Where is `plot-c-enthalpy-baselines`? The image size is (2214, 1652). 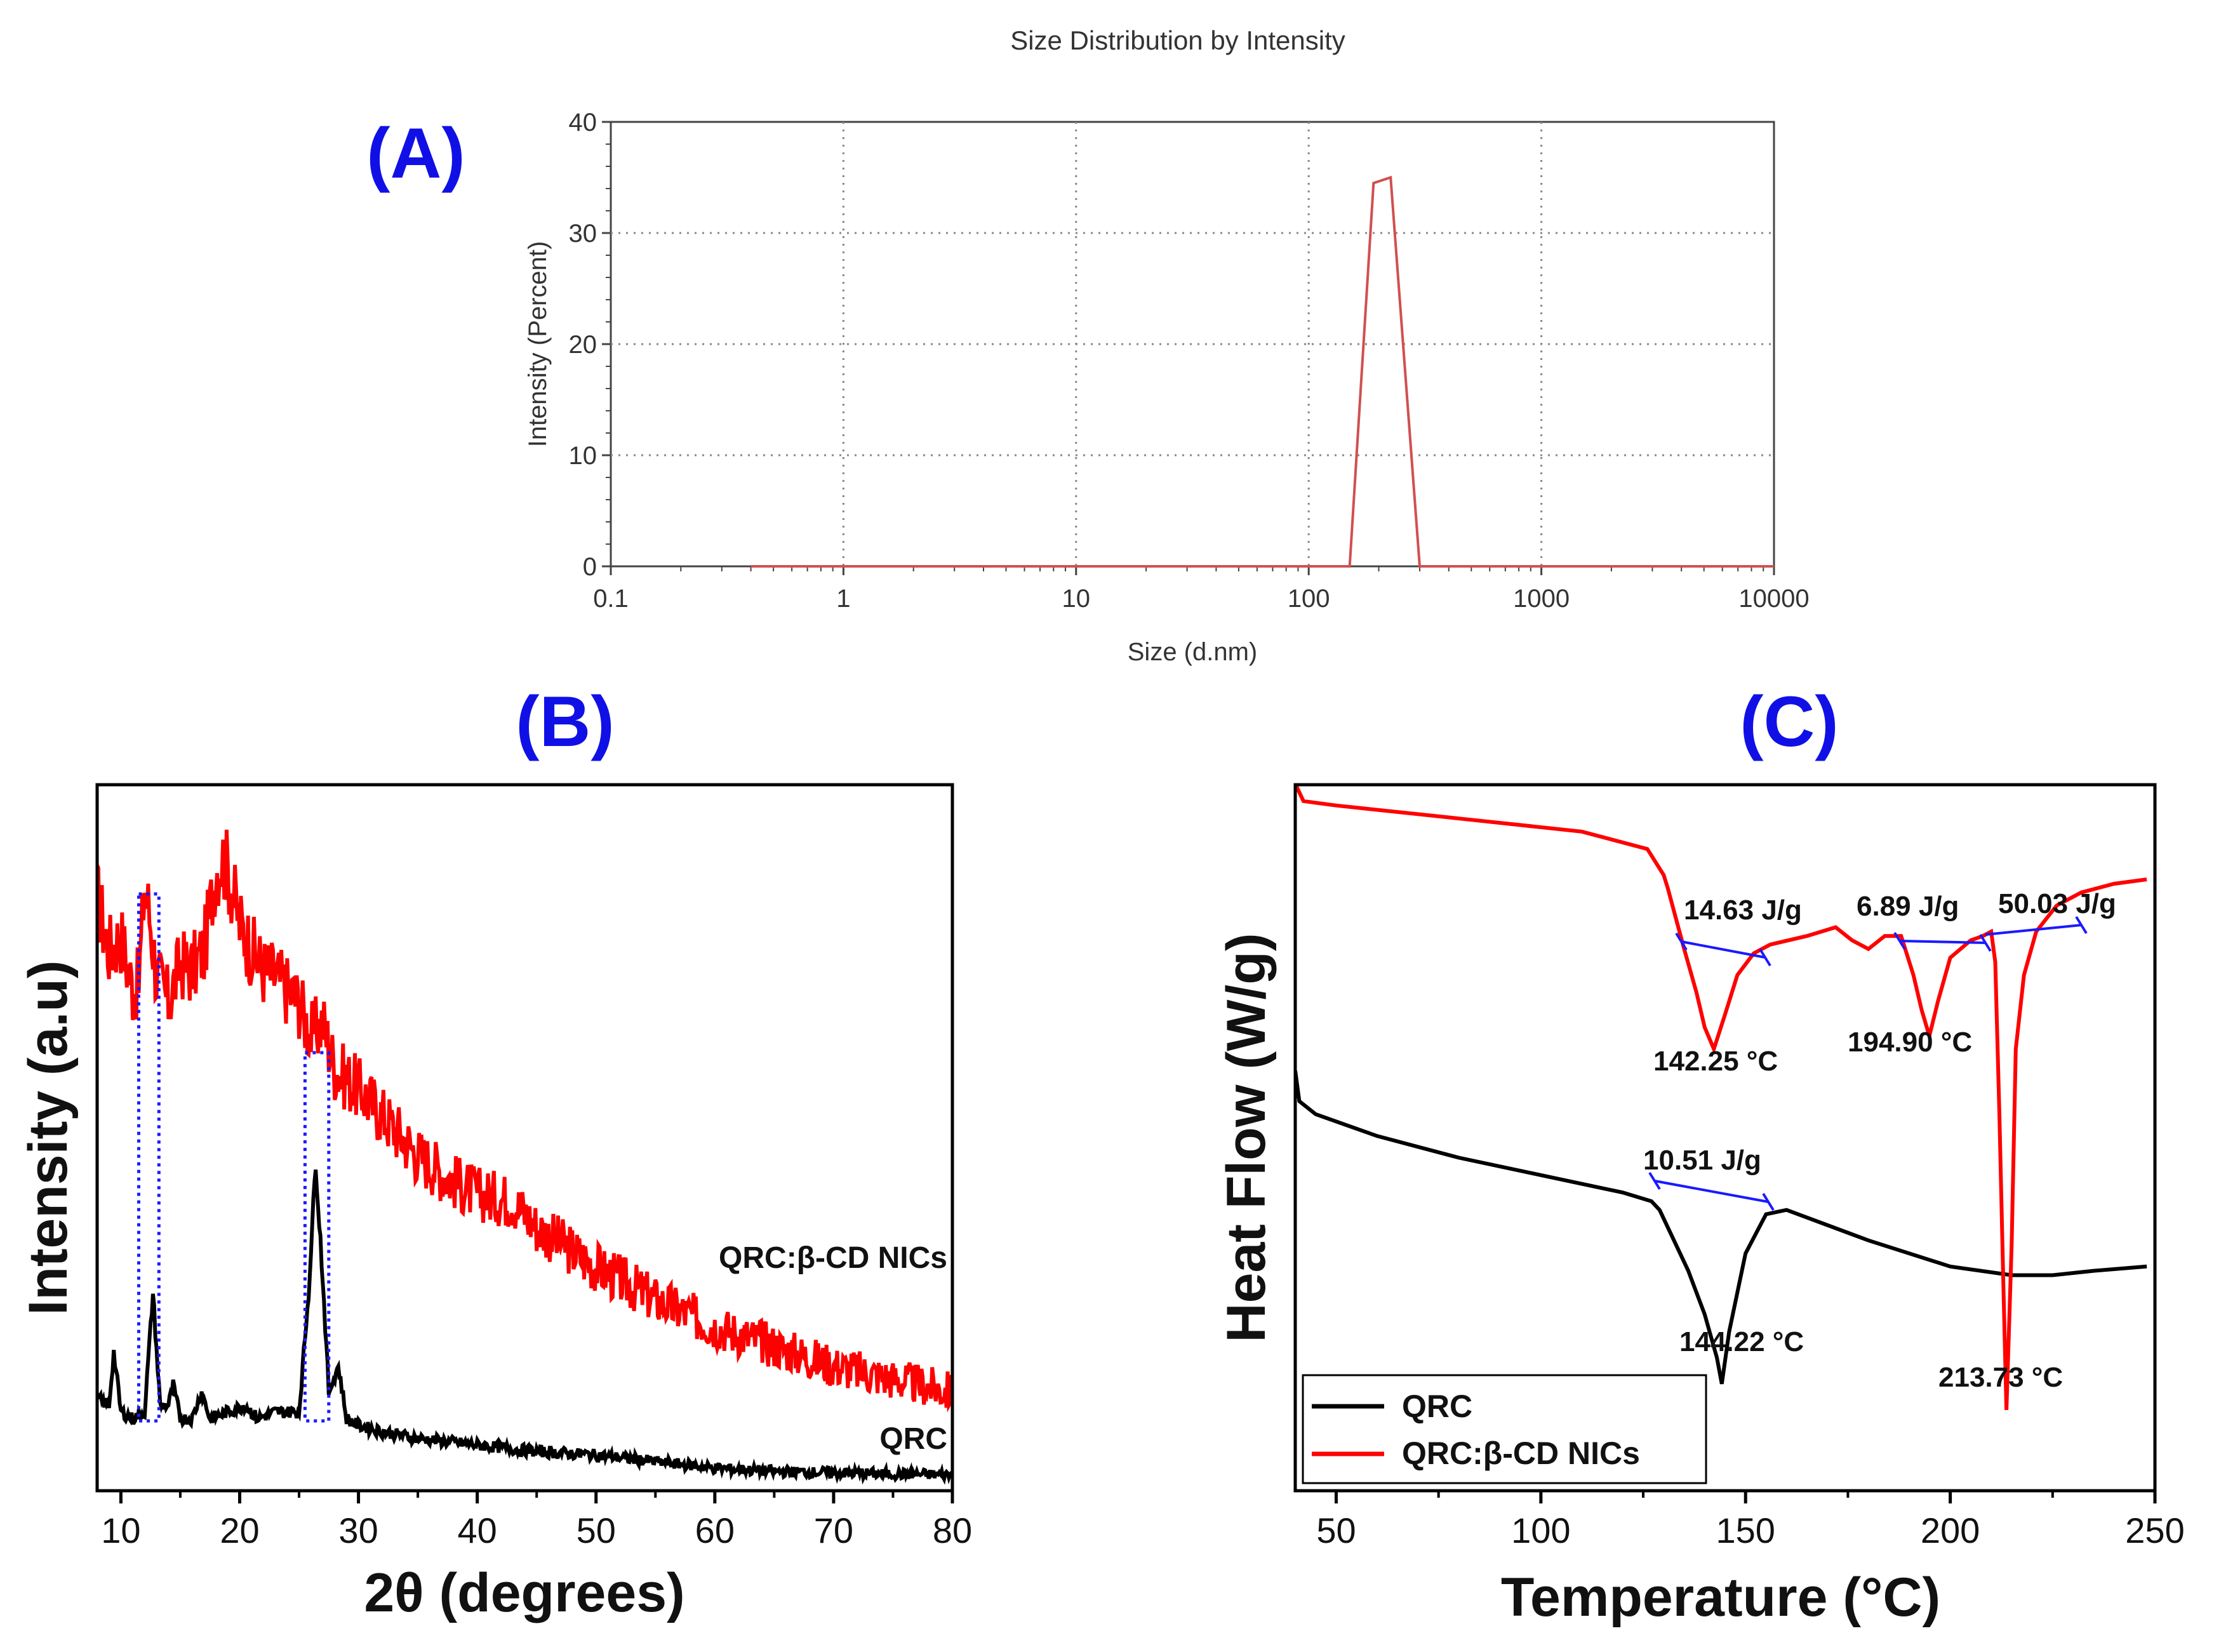 plot-c-enthalpy-baselines is located at coordinates (1868, 1063).